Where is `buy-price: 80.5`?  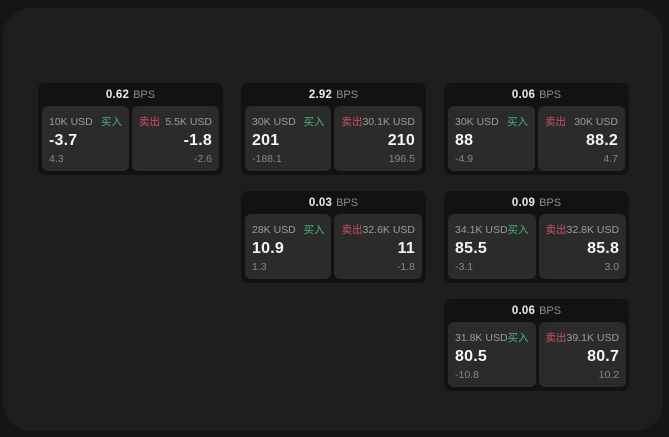
buy-price: 80.5 is located at coordinates (471, 357).